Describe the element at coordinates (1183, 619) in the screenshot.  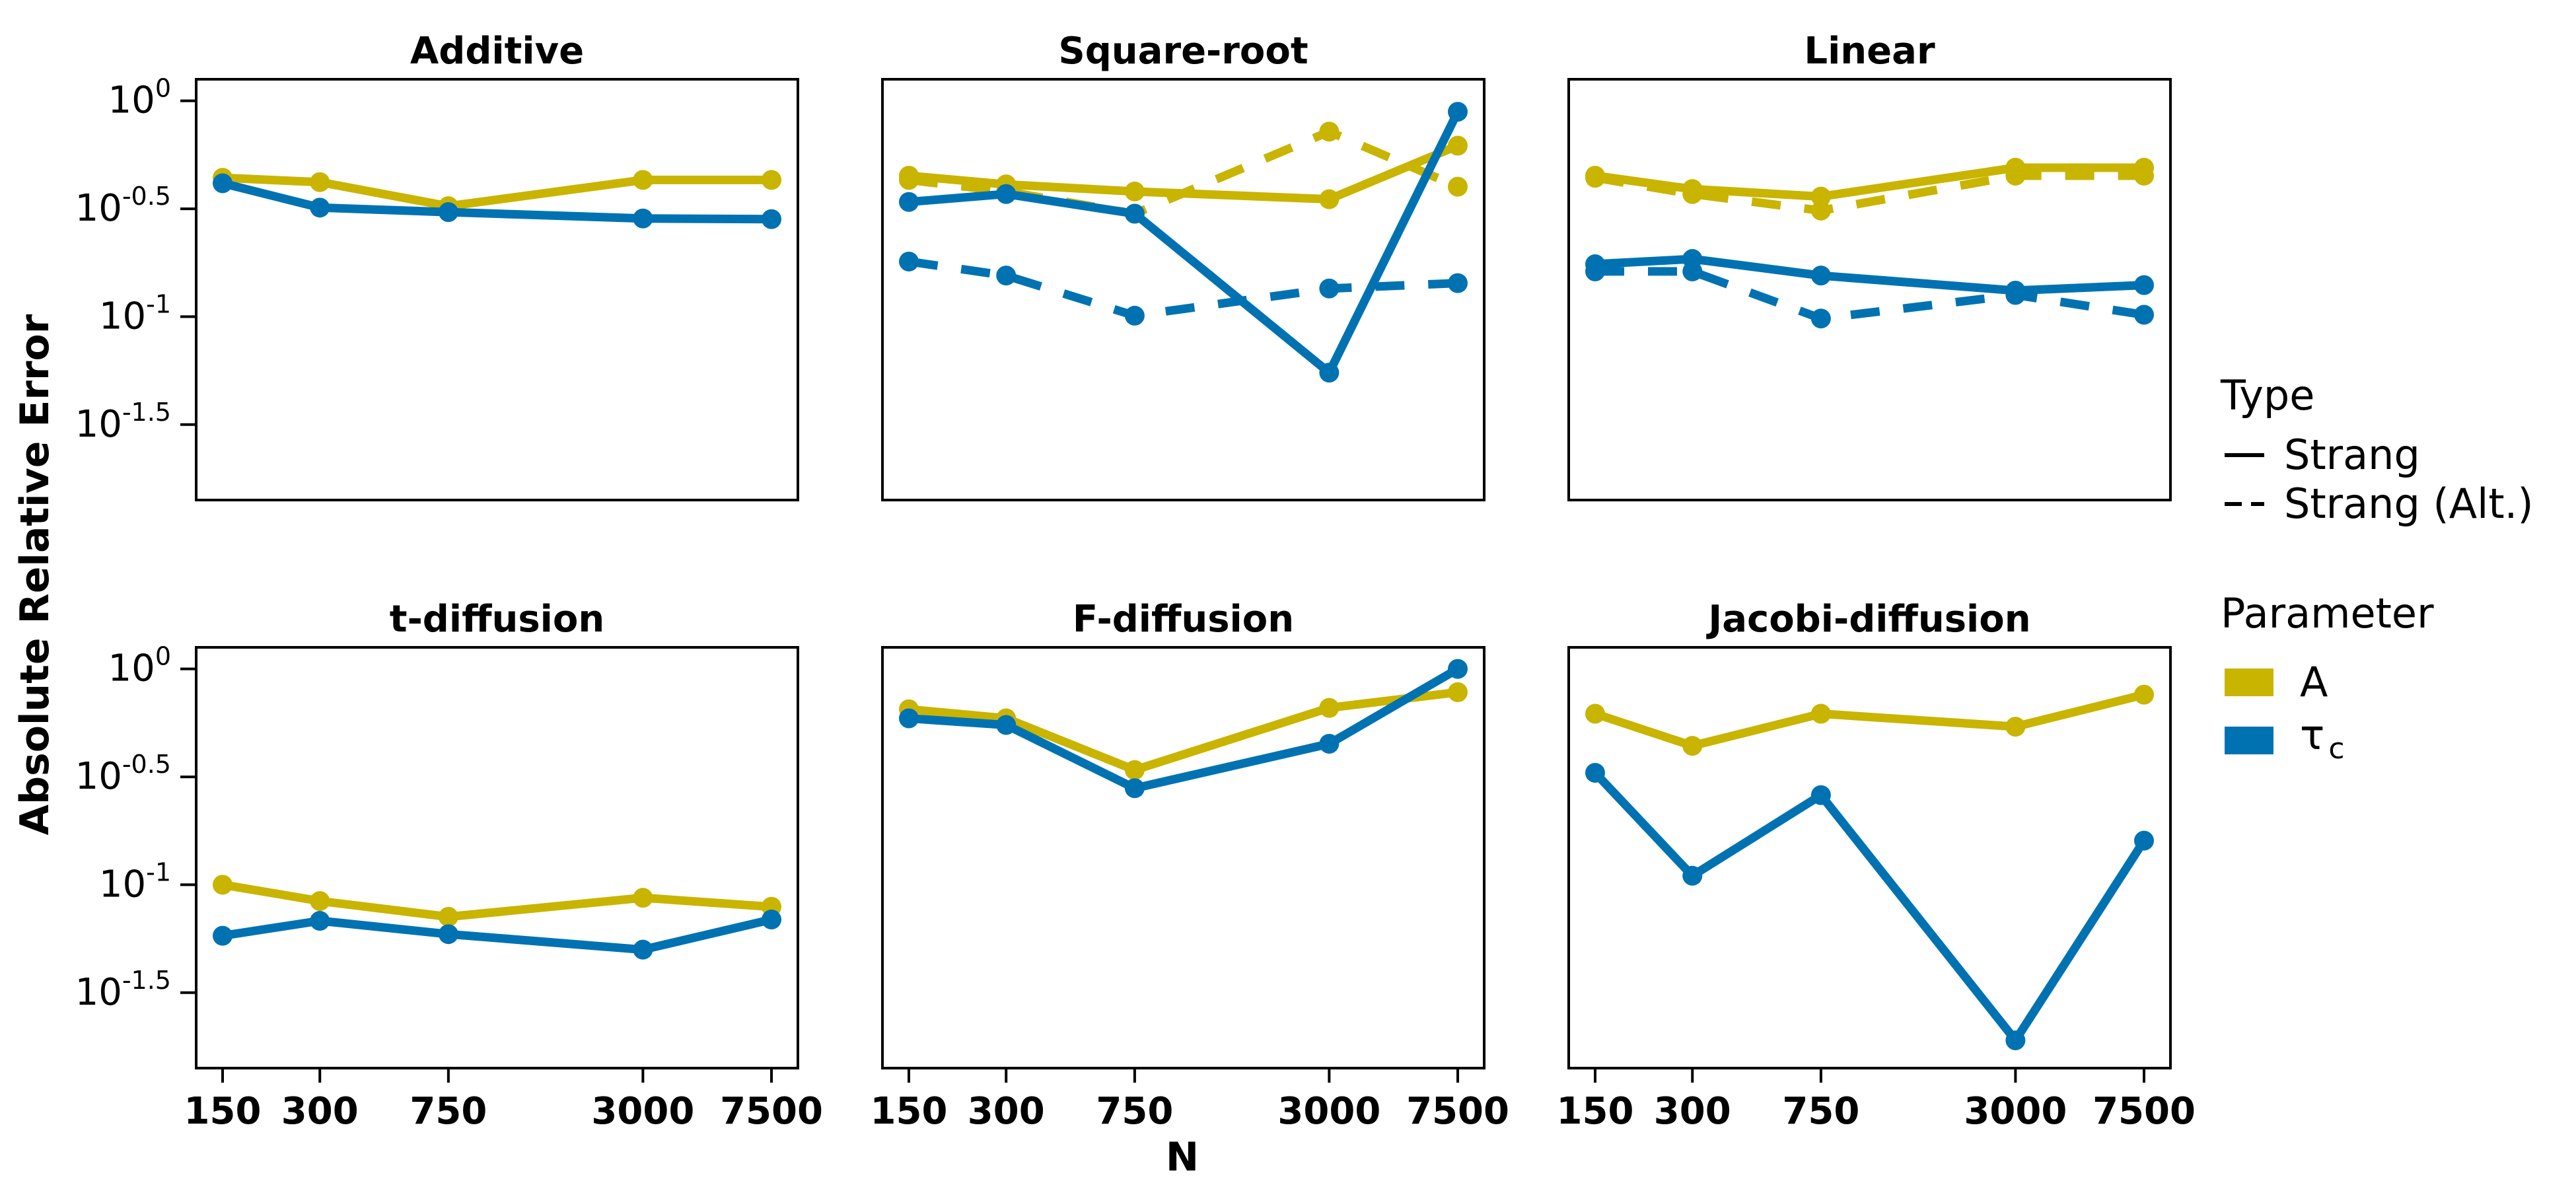
I see `panel-title: F-diffusion` at that location.